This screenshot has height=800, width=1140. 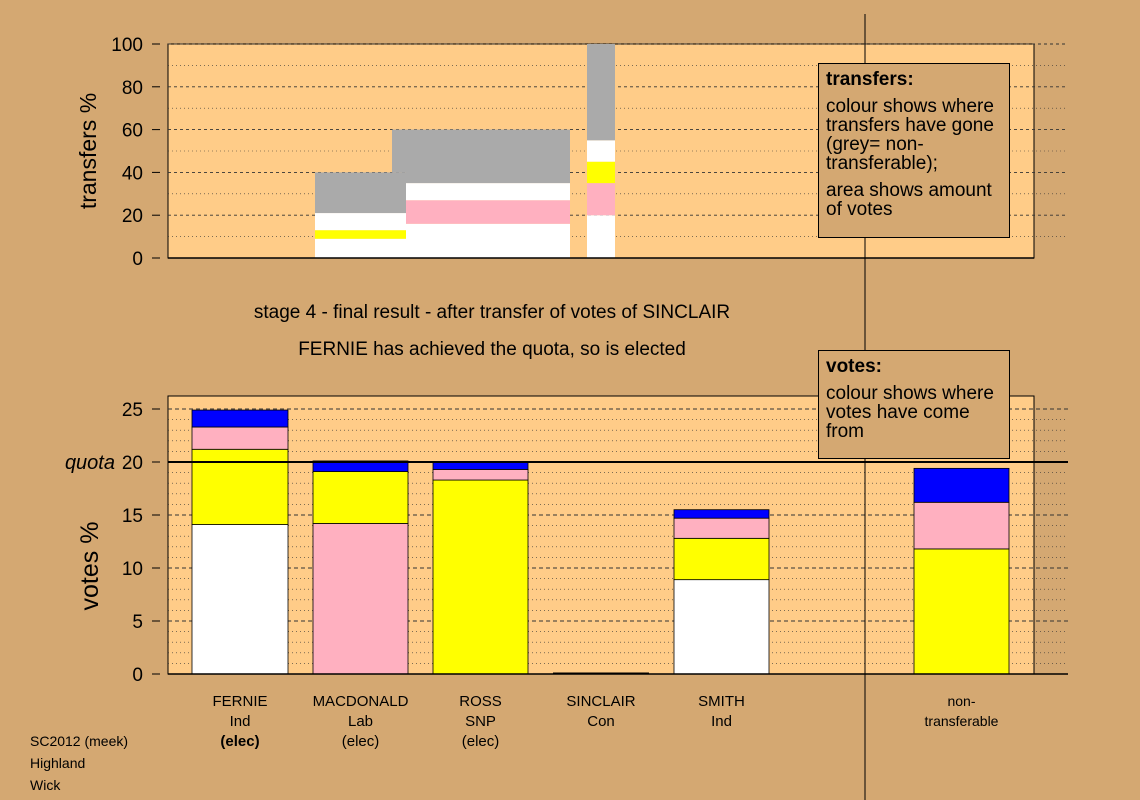 I want to click on footer-info: SC2012 (meek) Highland Wick, so click(x=79, y=763).